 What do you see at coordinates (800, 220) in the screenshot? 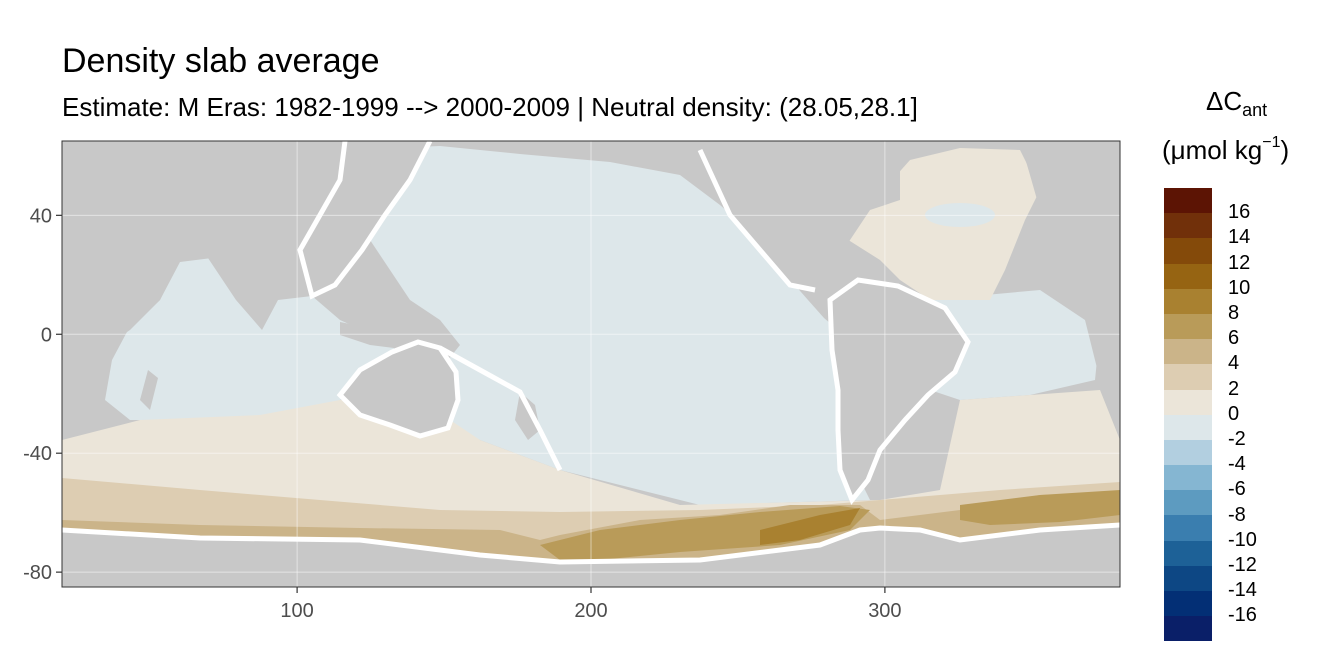
I see `north-america` at bounding box center [800, 220].